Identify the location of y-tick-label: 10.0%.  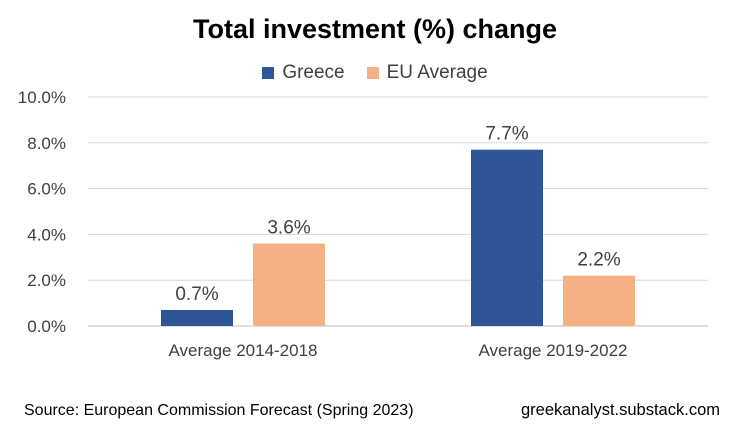
(42, 97).